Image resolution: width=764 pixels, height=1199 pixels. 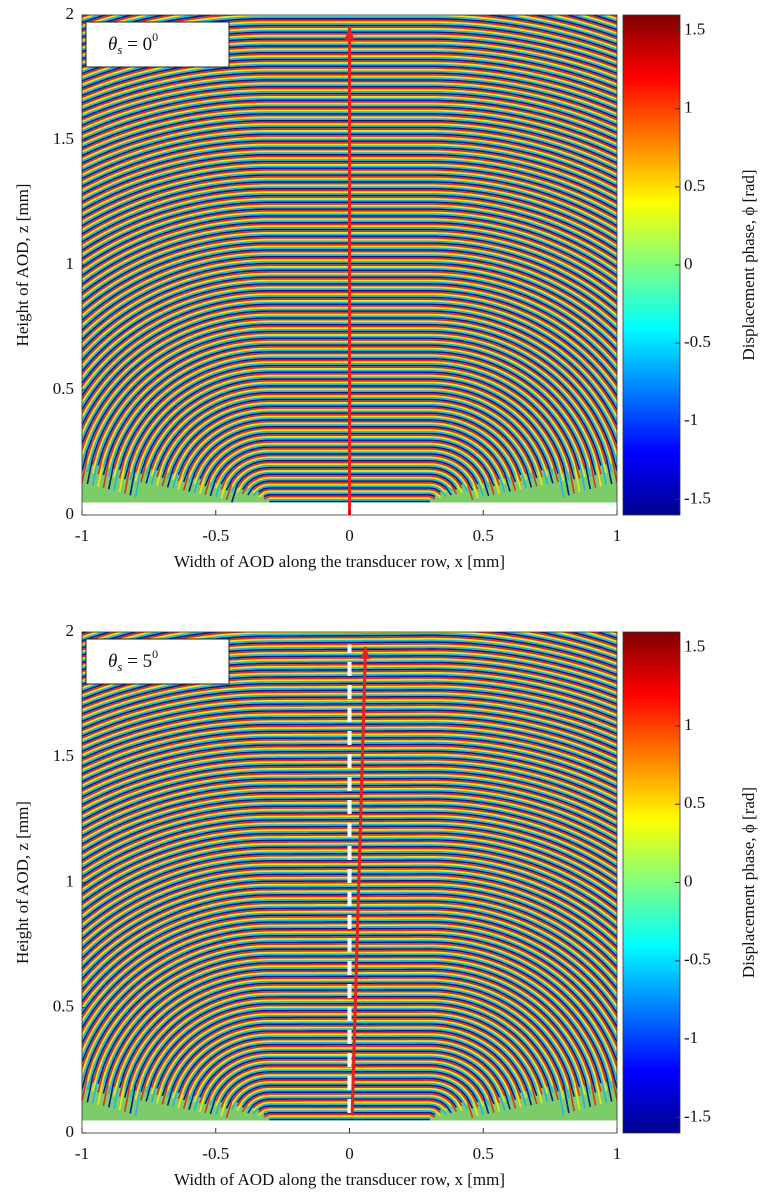 I want to click on annotation-symbol: θ, so click(x=112, y=44).